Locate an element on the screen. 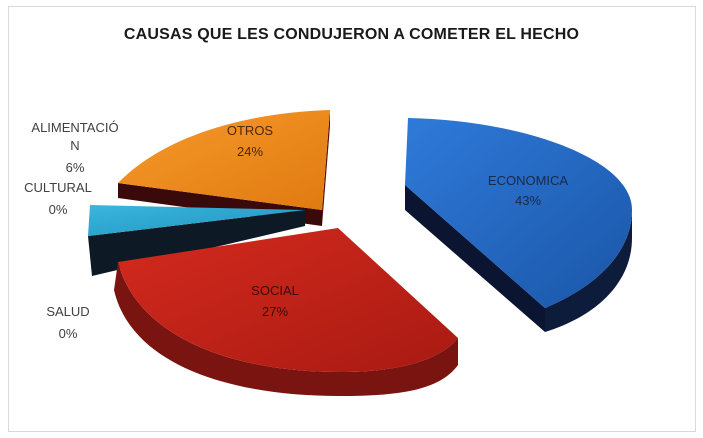  label-alimentacion-name-1: ALIMENTACIÓ is located at coordinates (74, 127).